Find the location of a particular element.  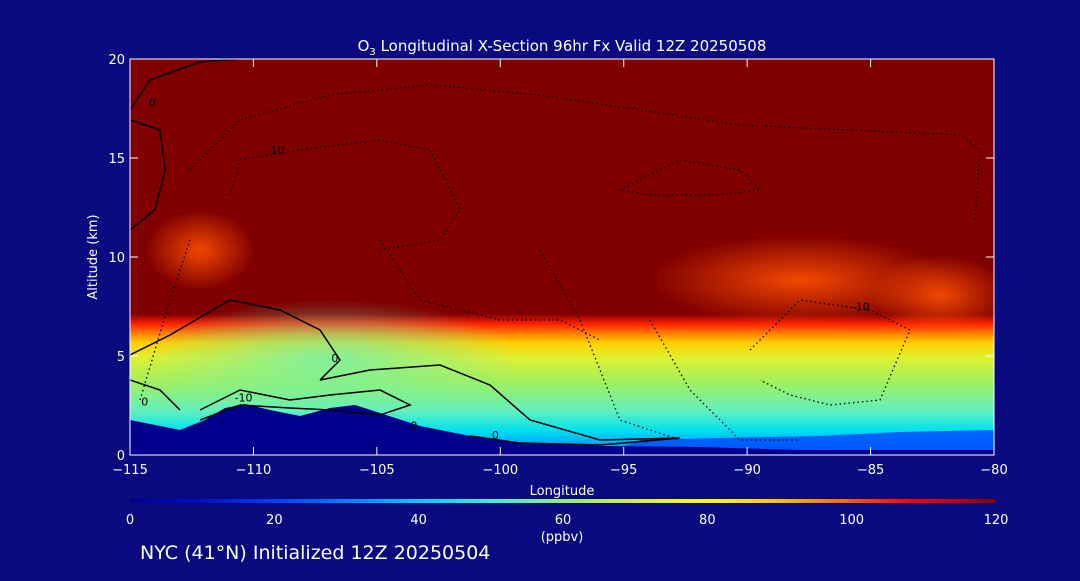

footer-caption: NYC (41°N) Initialized 12Z 20250504 is located at coordinates (315, 553).